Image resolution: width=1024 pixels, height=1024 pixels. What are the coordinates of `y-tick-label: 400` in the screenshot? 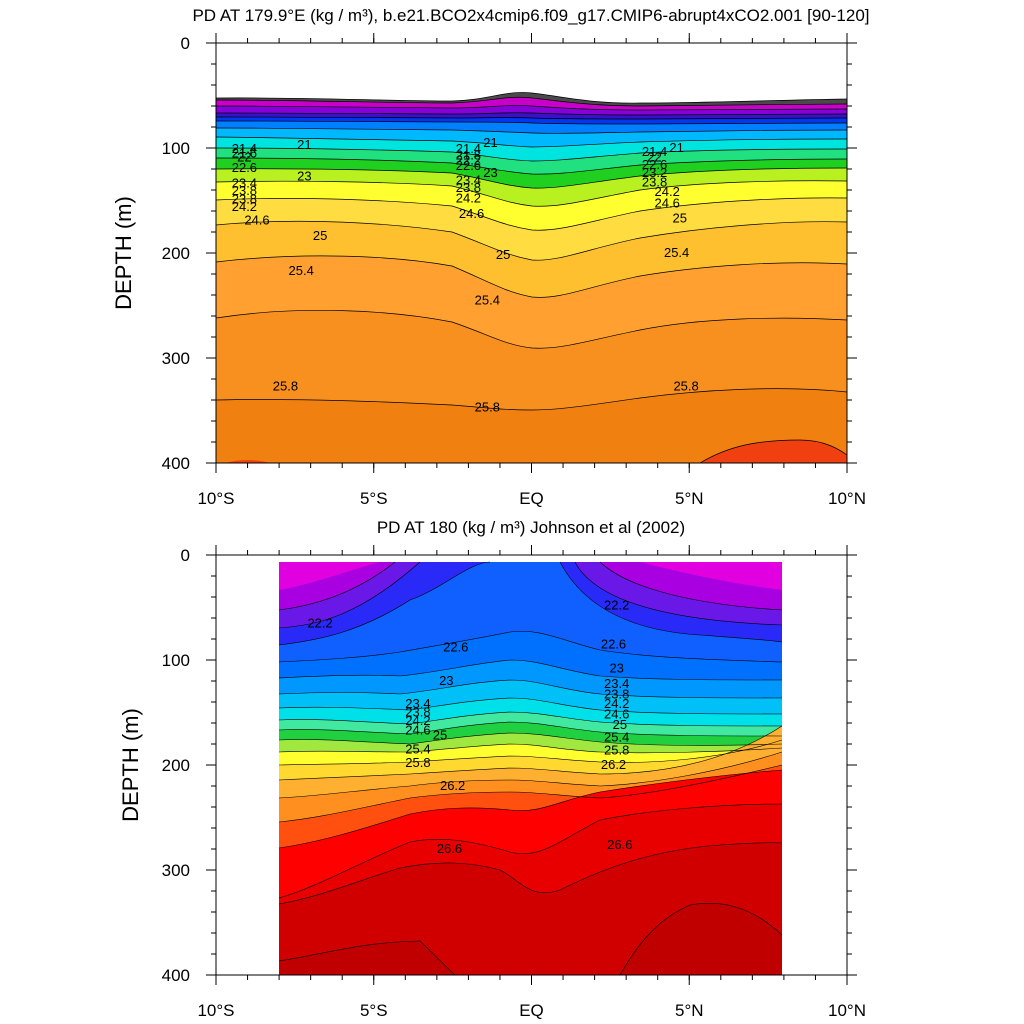 It's located at (176, 463).